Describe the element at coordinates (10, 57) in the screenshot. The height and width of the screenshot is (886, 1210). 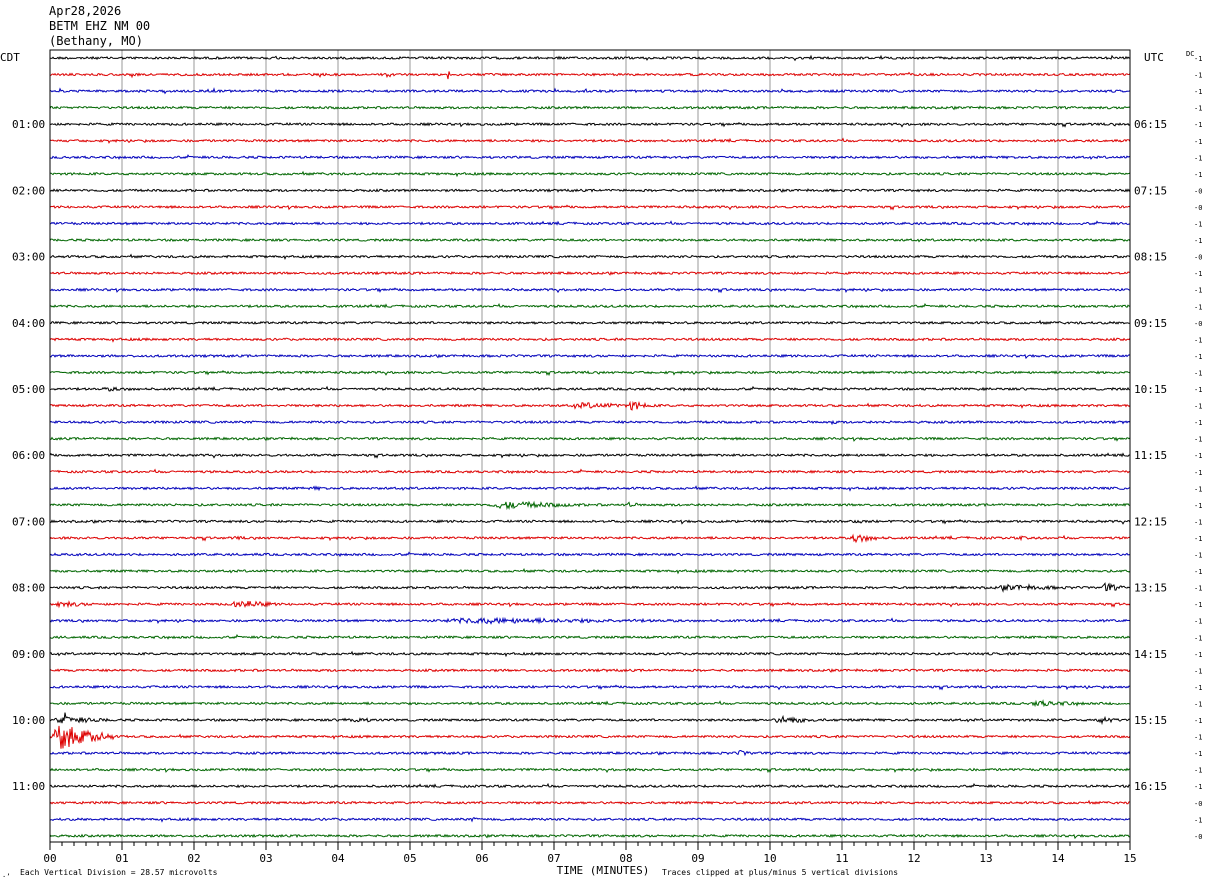
I see `left-timezone-label: CDT` at that location.